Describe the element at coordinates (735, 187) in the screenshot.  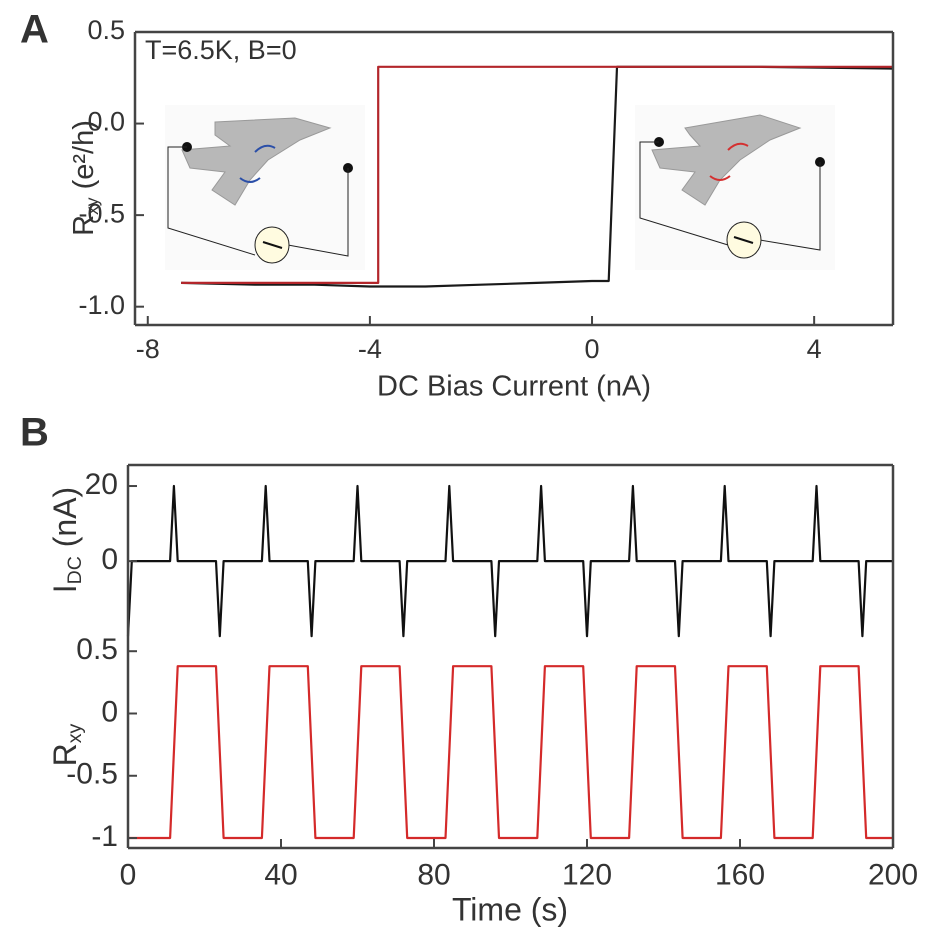
I see `inset-right` at that location.